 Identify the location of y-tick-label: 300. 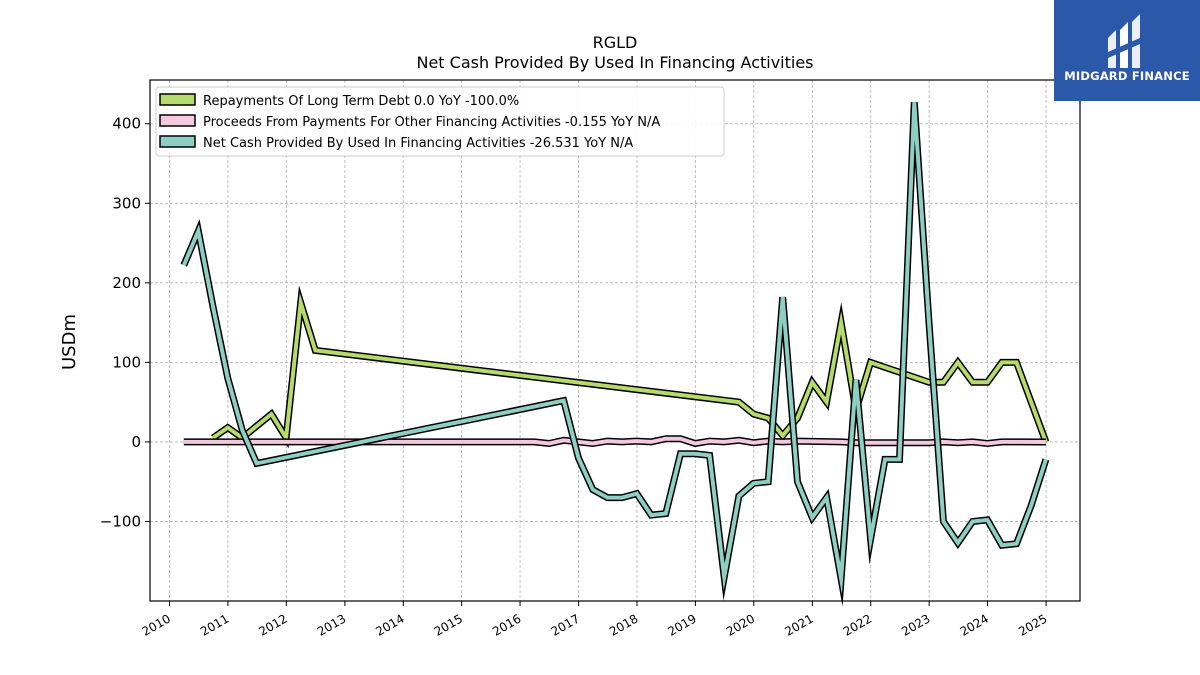
(126, 203).